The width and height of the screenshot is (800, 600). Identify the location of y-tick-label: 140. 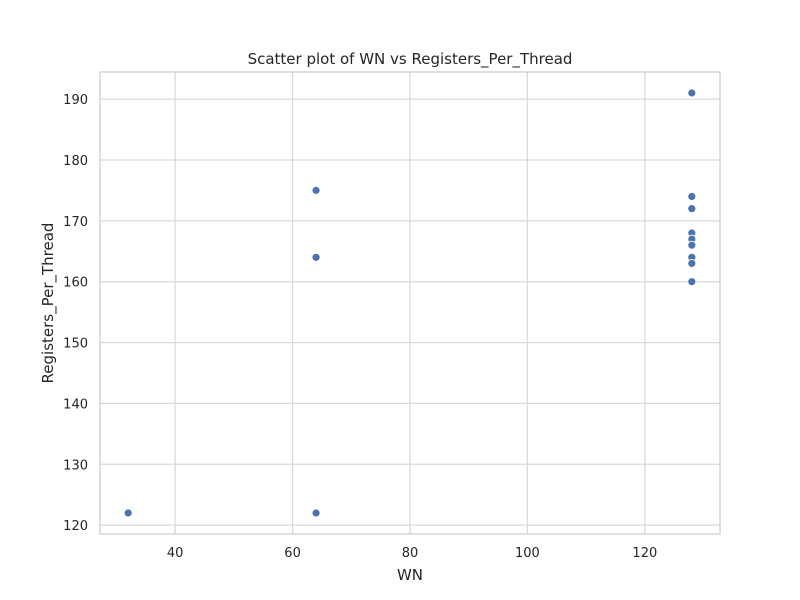
(75, 404).